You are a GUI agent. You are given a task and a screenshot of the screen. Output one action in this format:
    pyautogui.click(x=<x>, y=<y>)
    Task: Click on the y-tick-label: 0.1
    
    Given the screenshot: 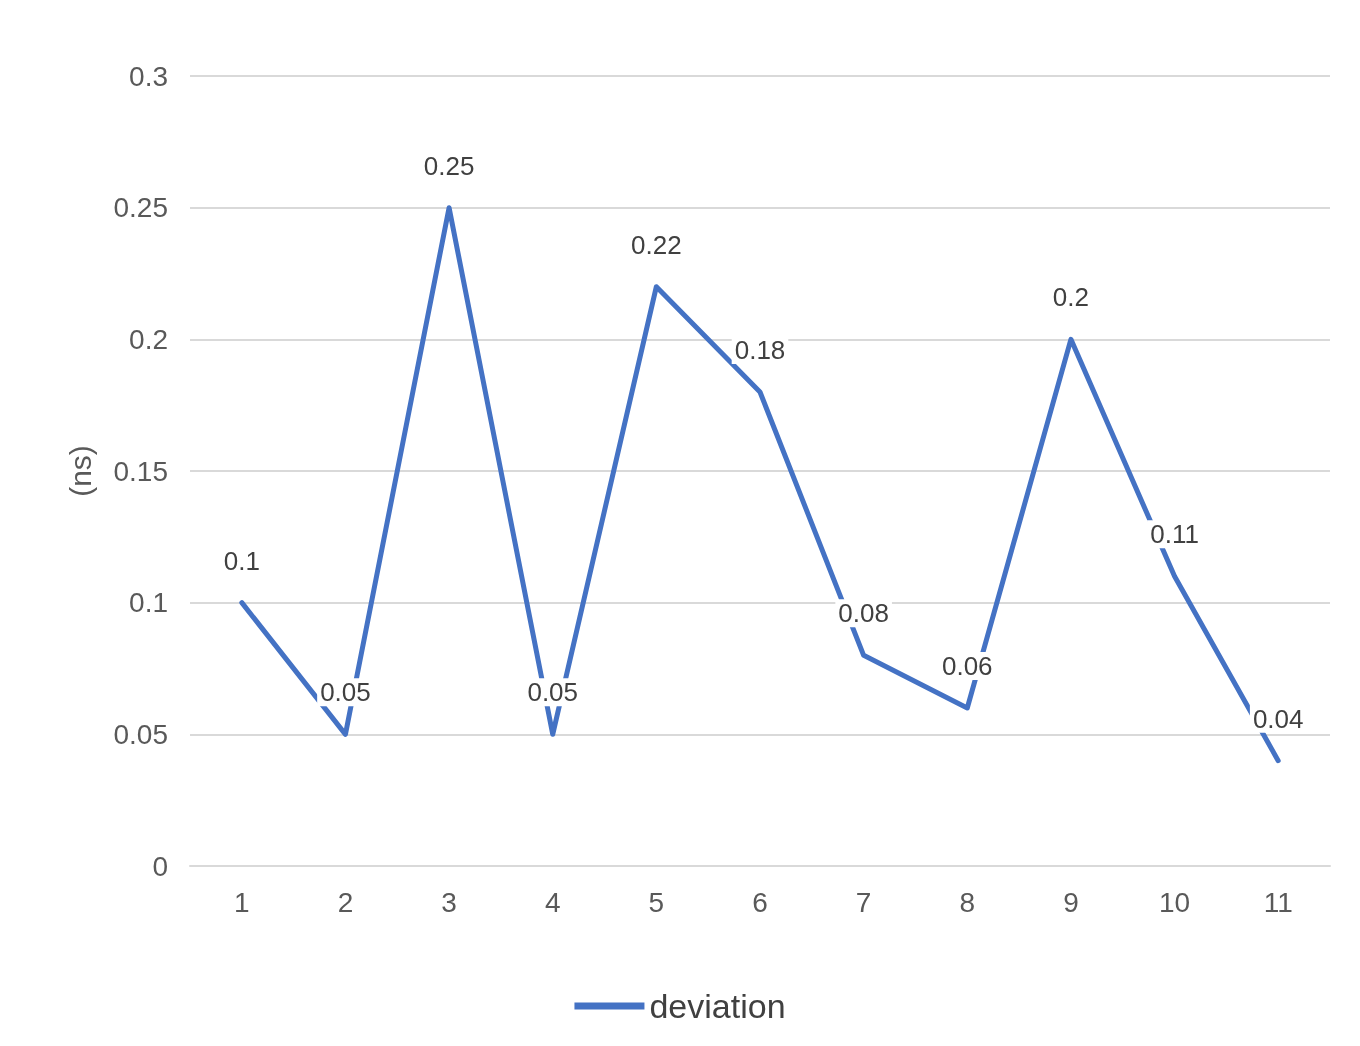 What is the action you would take?
    pyautogui.click(x=148, y=603)
    